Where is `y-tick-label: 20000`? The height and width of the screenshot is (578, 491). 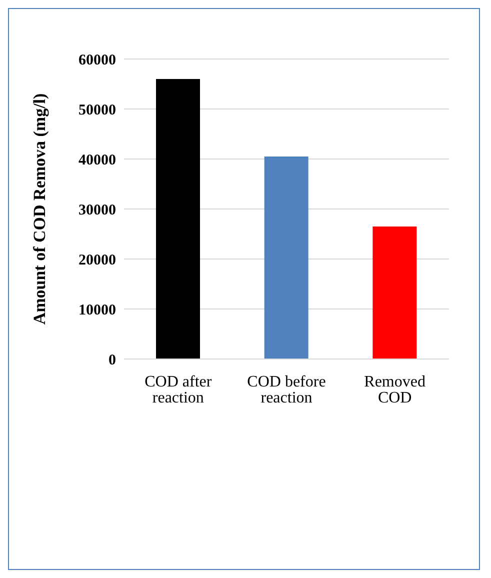
y-tick-label: 20000 is located at coordinates (97, 260).